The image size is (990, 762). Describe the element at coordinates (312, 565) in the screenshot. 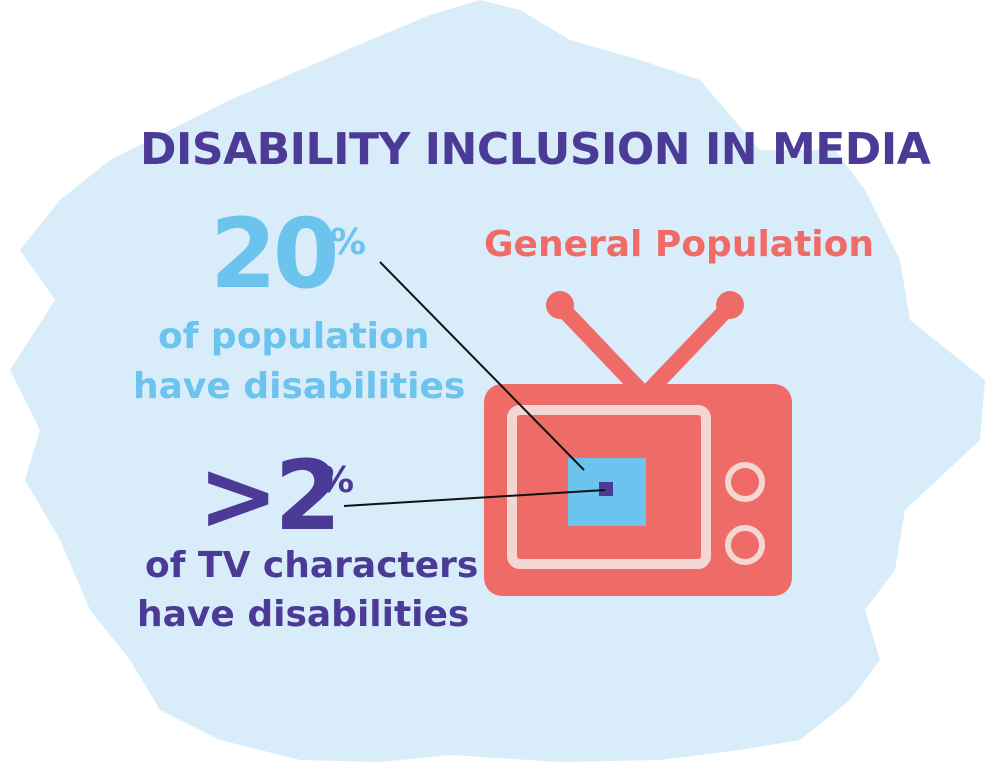

I see `tv-stat-line1: of TV characters` at that location.